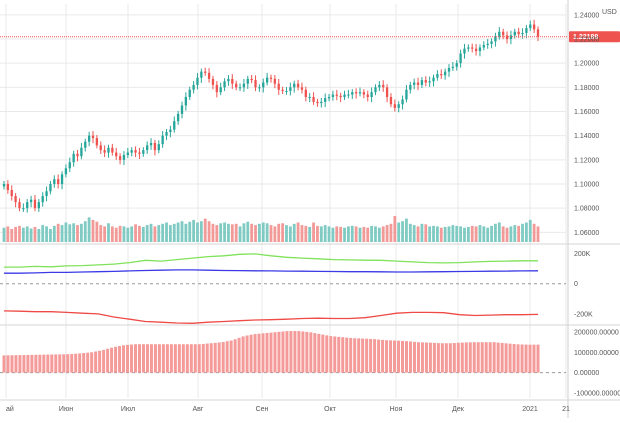 Image resolution: width=620 pixels, height=423 pixels. What do you see at coordinates (530, 409) in the screenshot?
I see `x-tick-label: 2021` at bounding box center [530, 409].